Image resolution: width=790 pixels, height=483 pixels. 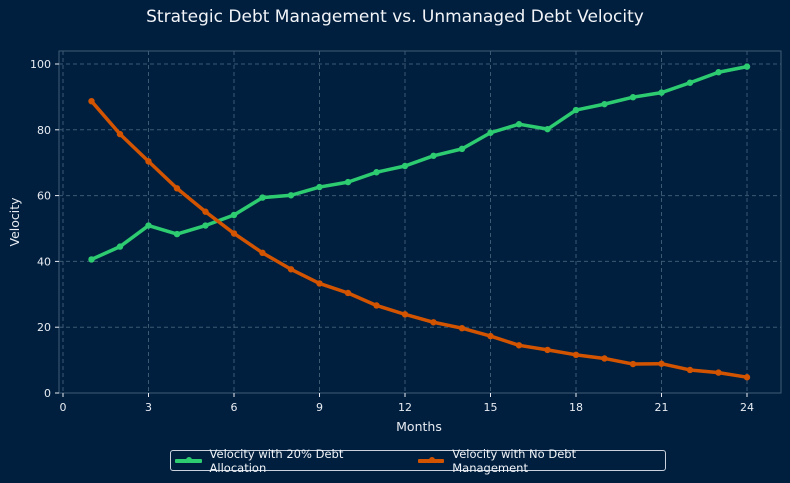 What do you see at coordinates (747, 407) in the screenshot?
I see `x-tick-label: 24` at bounding box center [747, 407].